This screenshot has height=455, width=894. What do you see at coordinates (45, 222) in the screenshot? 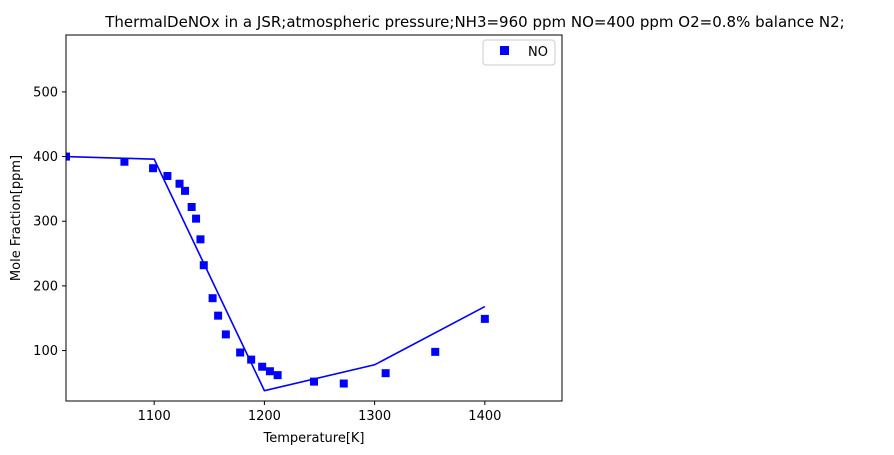
I see `y-tick-label: 300` at bounding box center [45, 222].